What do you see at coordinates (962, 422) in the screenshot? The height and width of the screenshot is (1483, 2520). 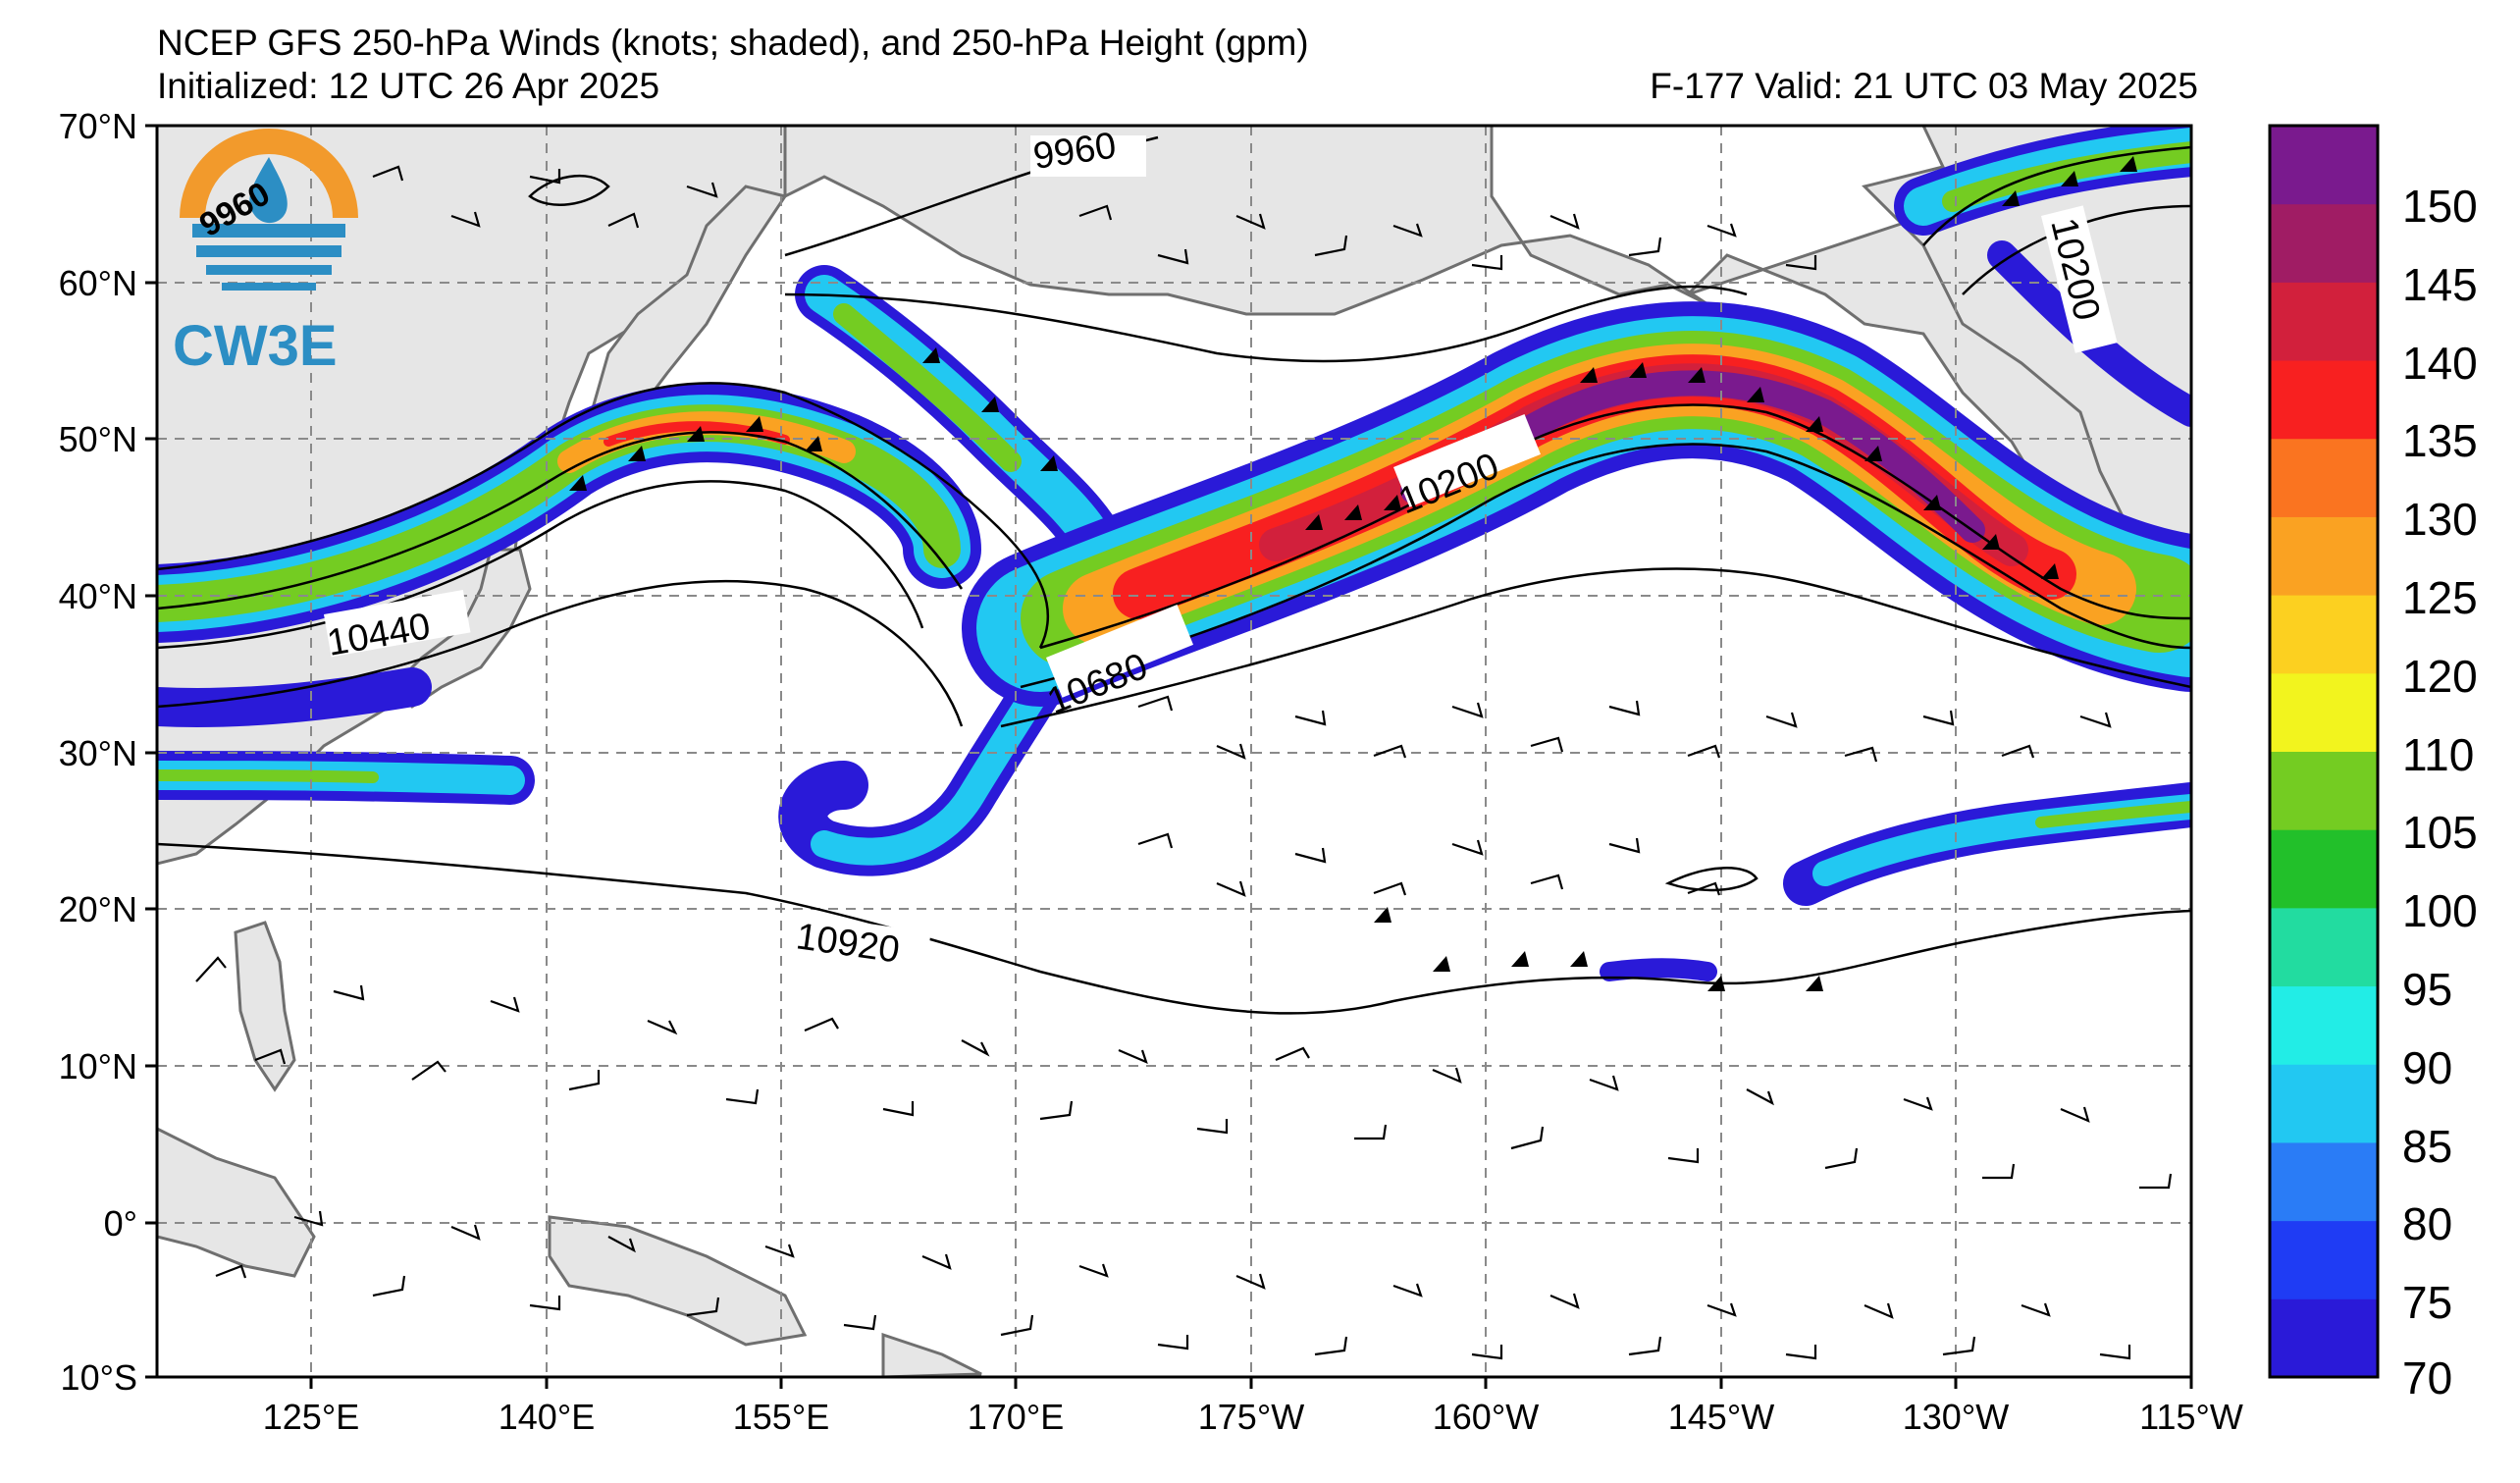 I see `jet-kamchatka-branch` at bounding box center [962, 422].